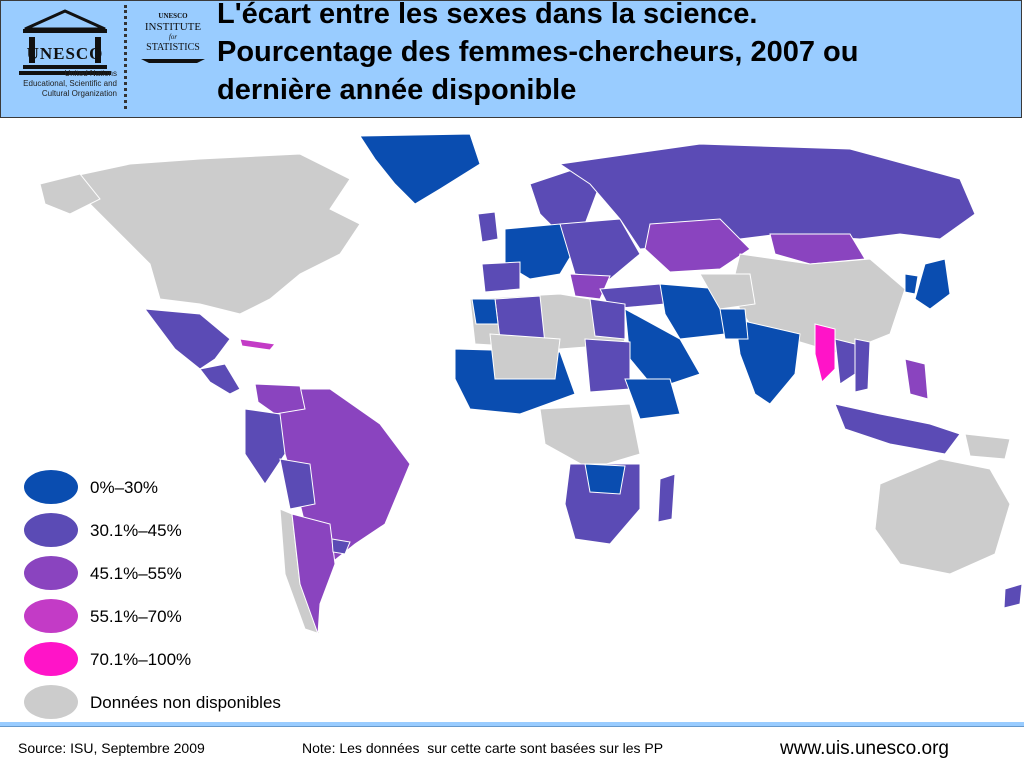 This screenshot has height=768, width=1024. Describe the element at coordinates (697, 245) in the screenshot. I see `kazakhstan` at that location.